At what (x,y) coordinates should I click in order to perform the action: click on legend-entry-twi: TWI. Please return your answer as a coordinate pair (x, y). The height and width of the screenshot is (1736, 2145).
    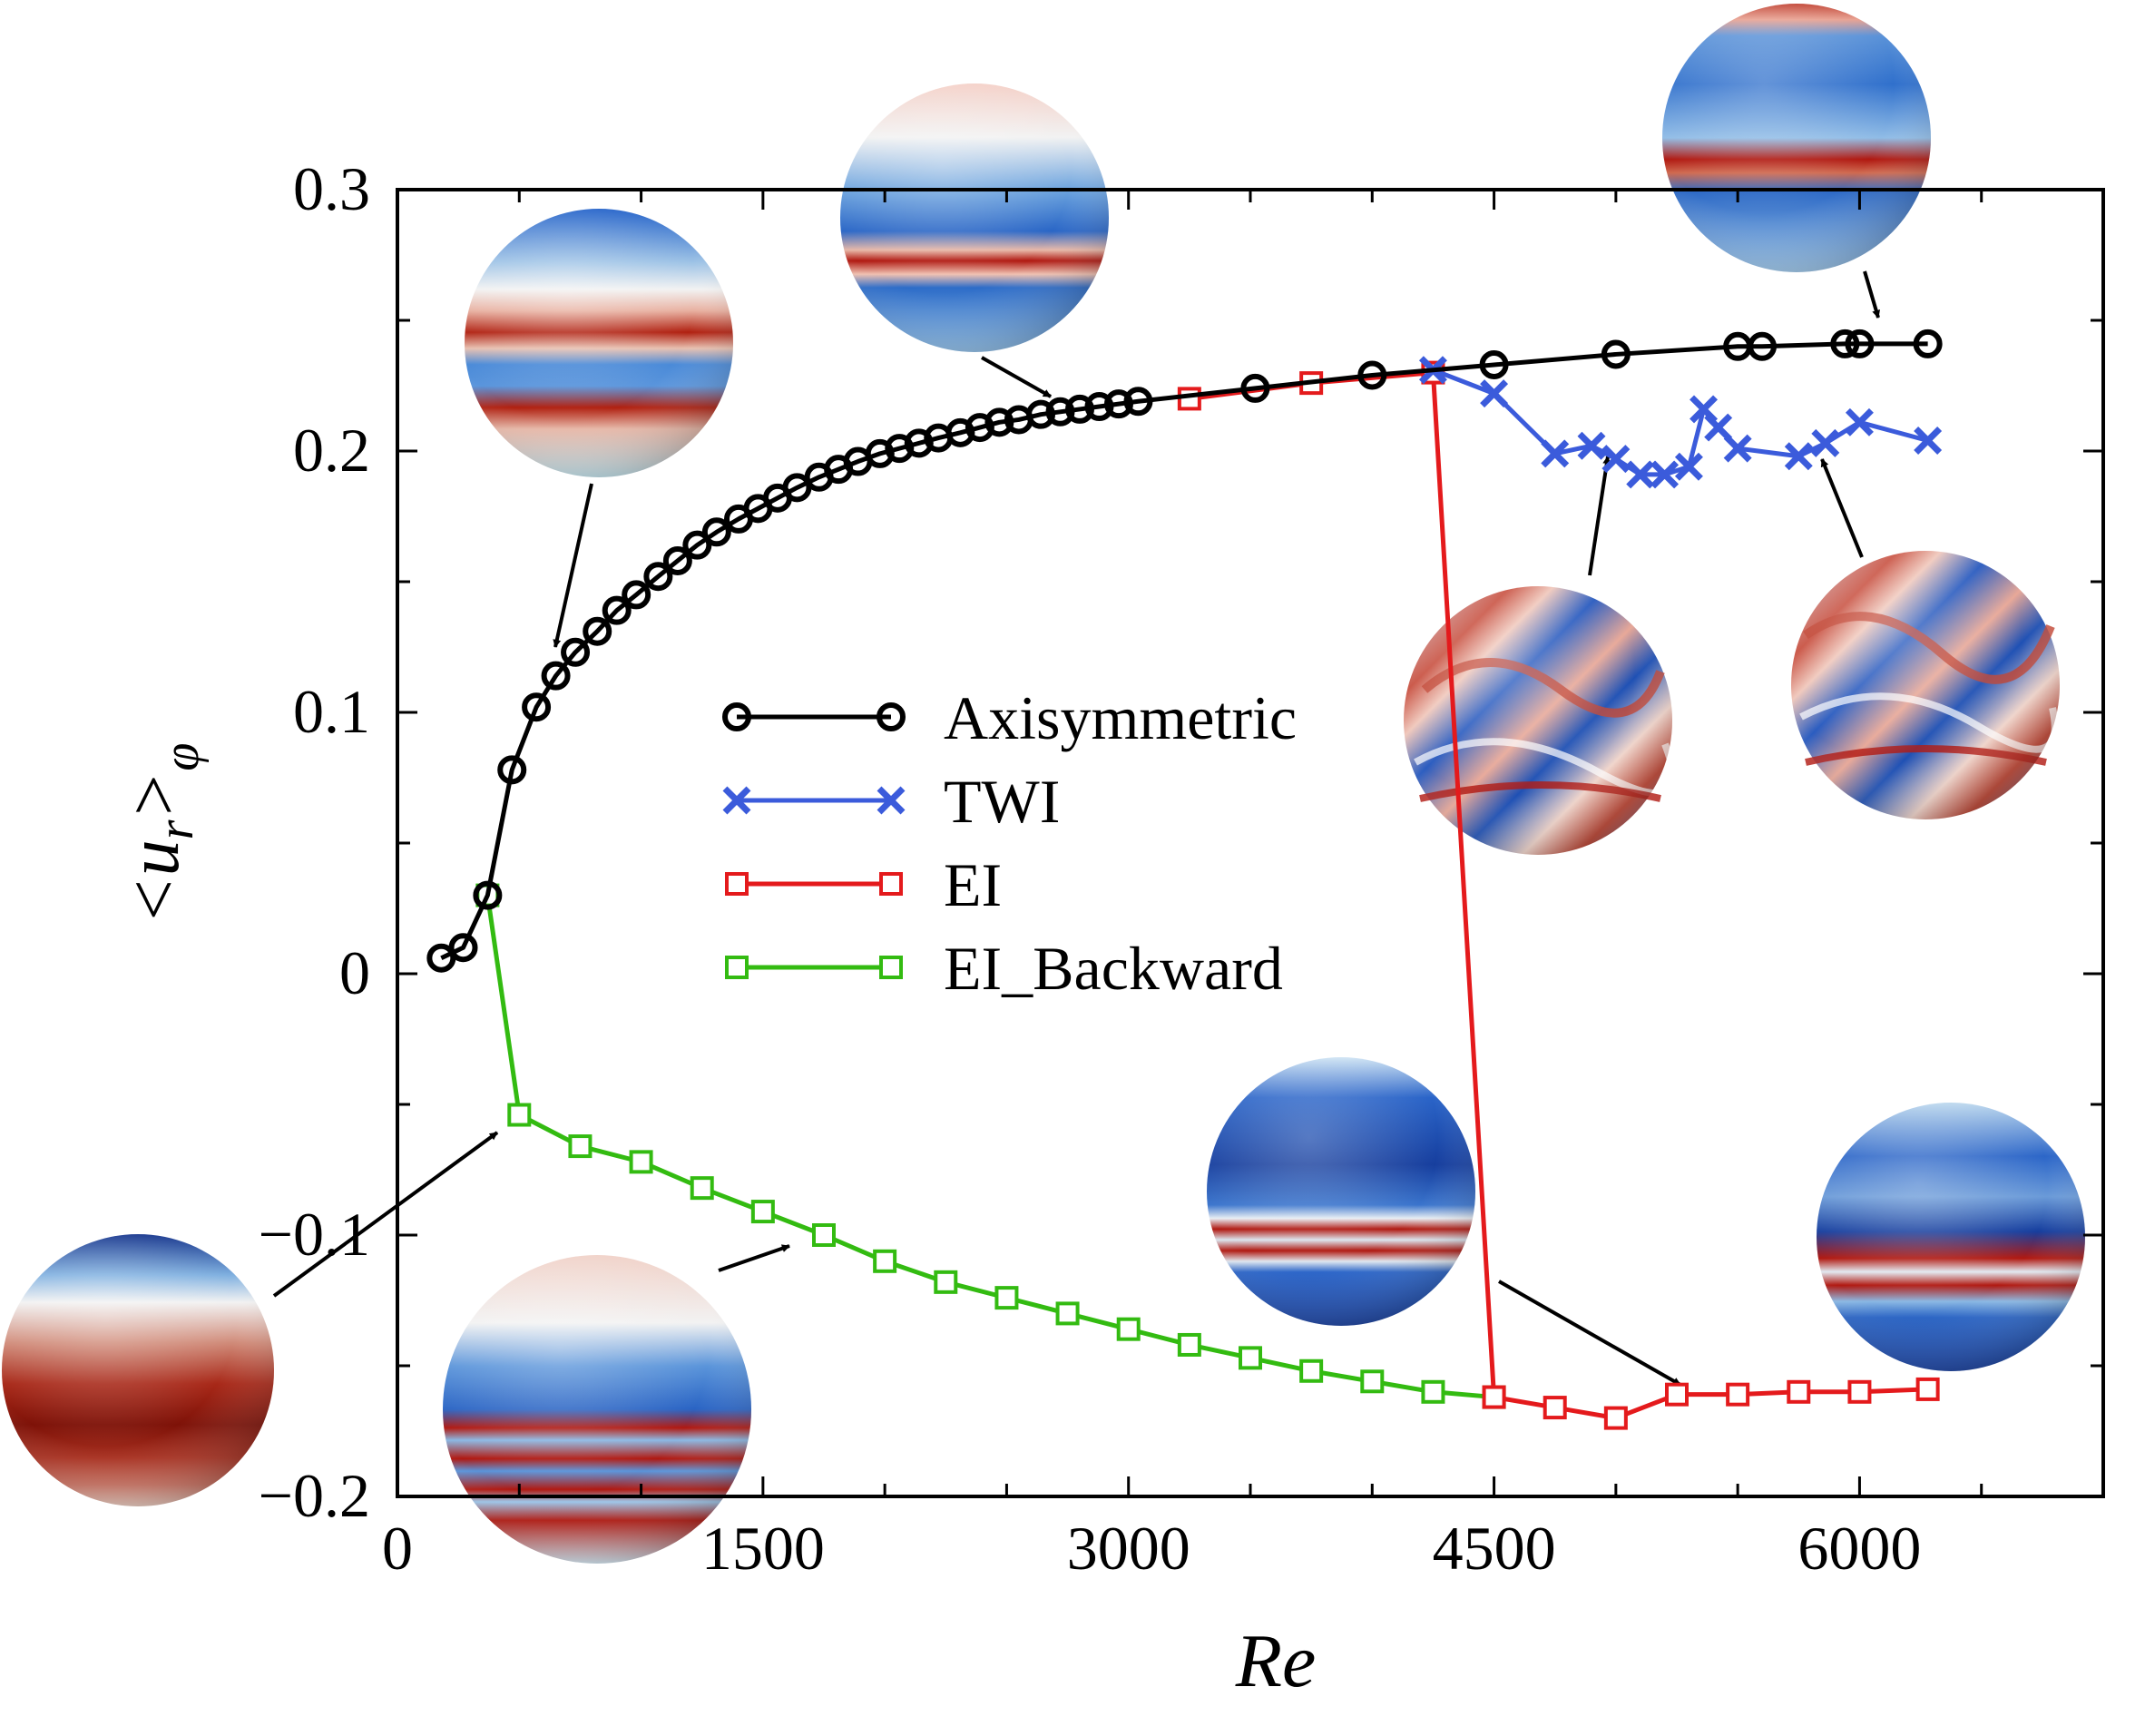
    Looking at the image, I should click on (891, 801).